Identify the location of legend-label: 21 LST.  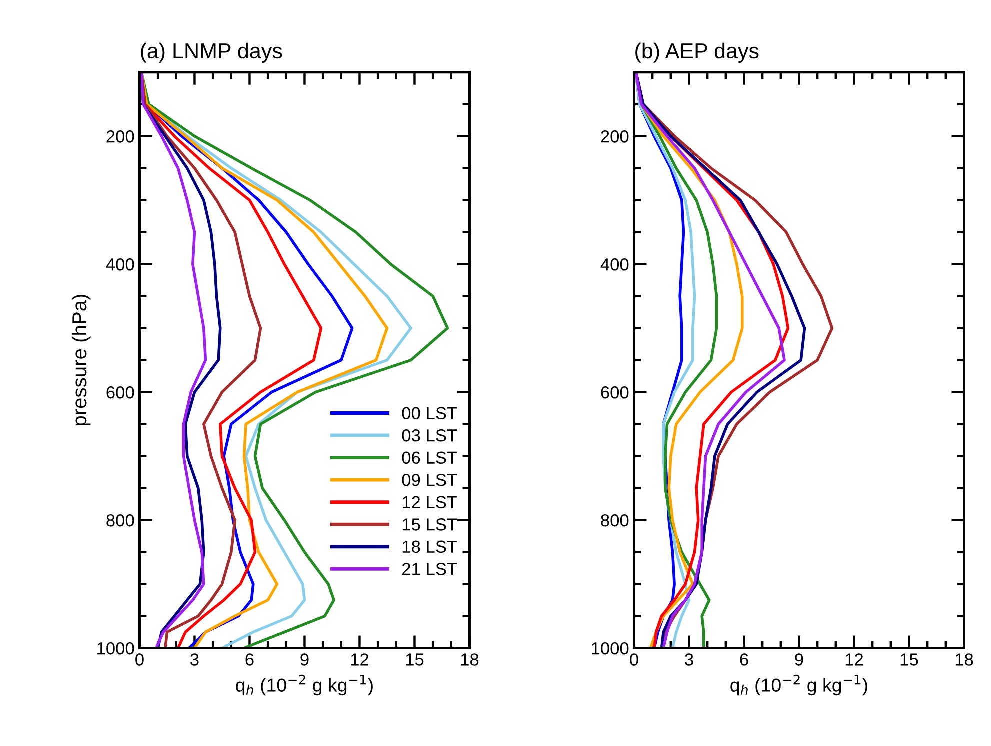
(430, 569).